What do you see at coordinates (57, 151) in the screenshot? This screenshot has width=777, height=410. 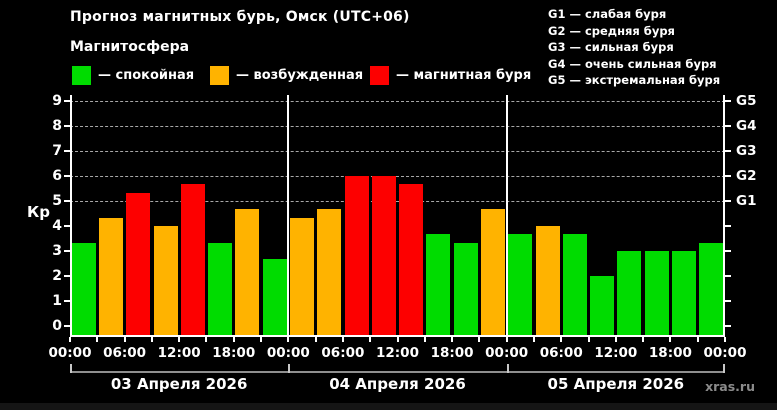 I see `y-axis-tick-label: 7` at bounding box center [57, 151].